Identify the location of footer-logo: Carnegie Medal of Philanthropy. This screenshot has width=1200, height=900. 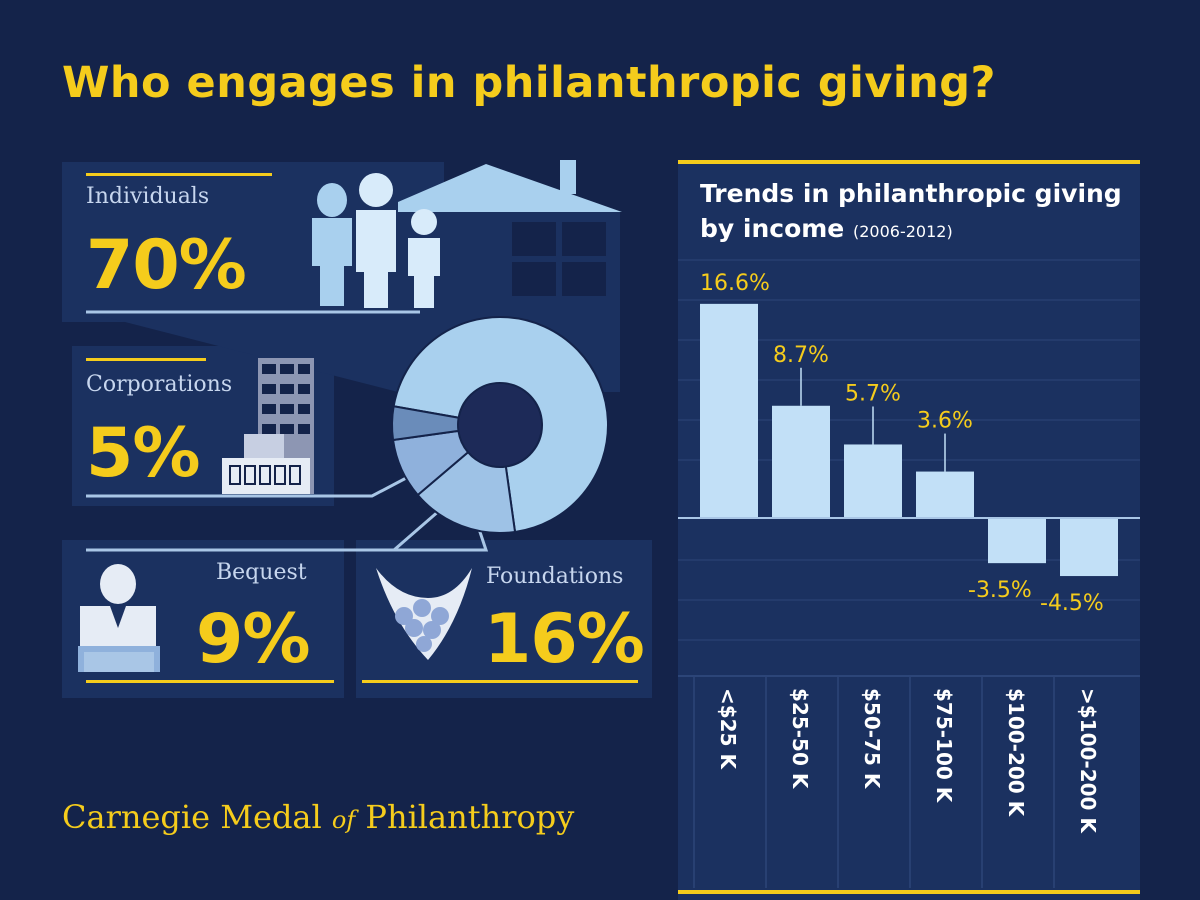
(318, 817).